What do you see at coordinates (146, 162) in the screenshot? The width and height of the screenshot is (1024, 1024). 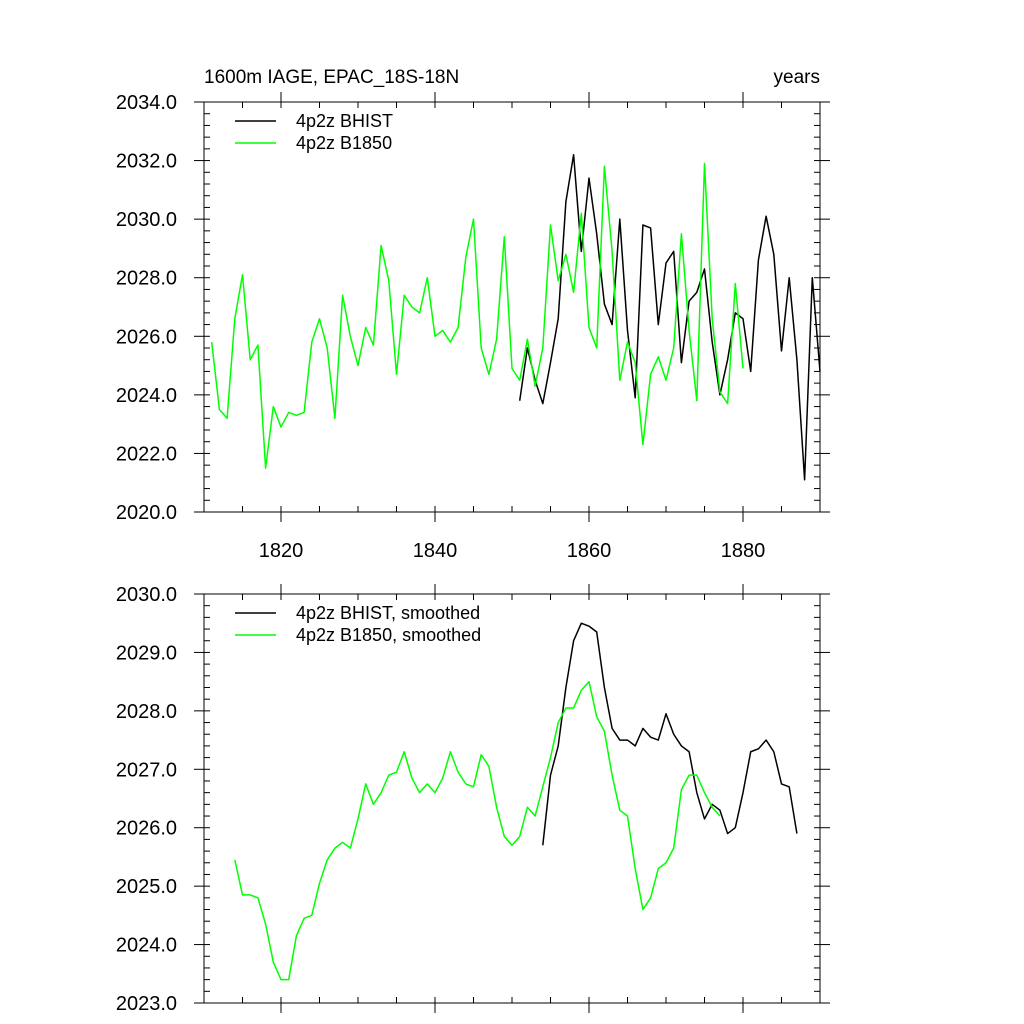 I see `top-y-tick-label: 2032.0` at bounding box center [146, 162].